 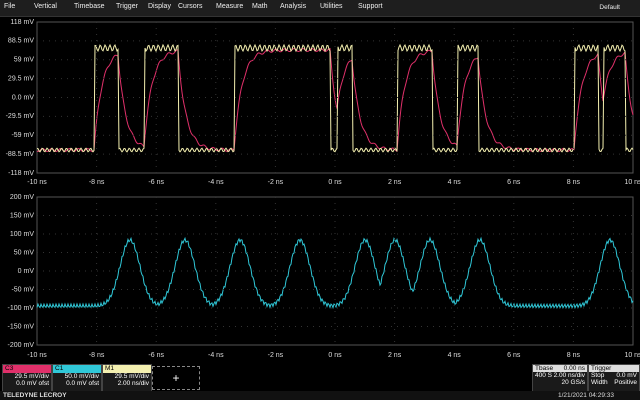 I want to click on trigger-mode: Stop, so click(x=598, y=375).